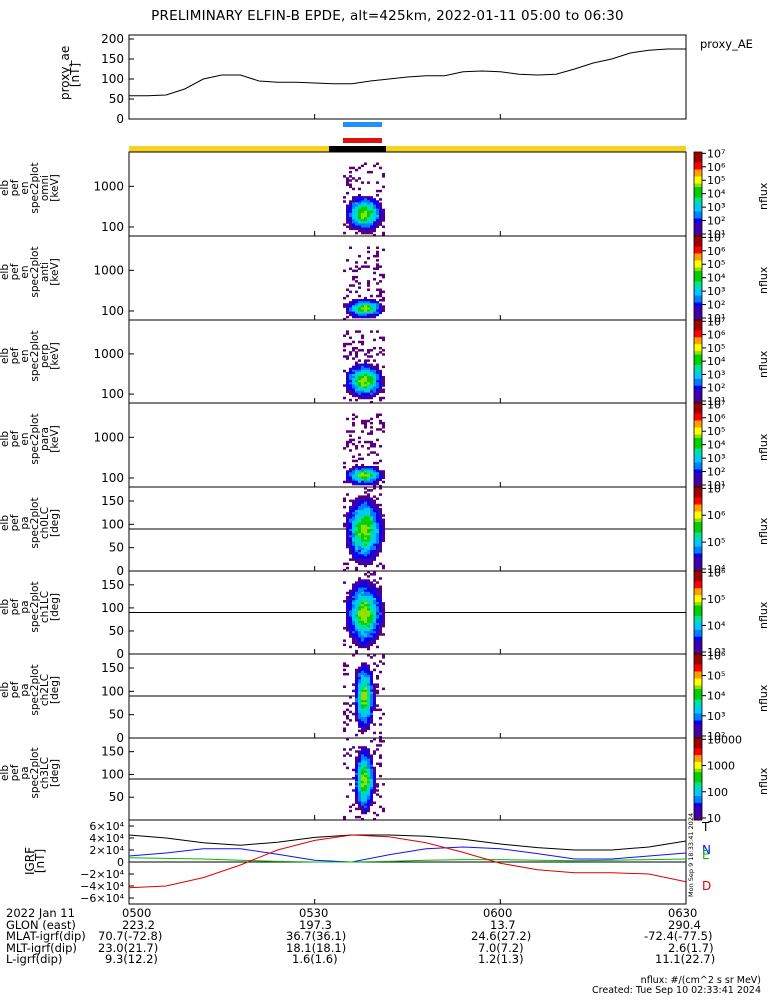  Describe the element at coordinates (362, 140) in the screenshot. I see `red-marker` at that location.